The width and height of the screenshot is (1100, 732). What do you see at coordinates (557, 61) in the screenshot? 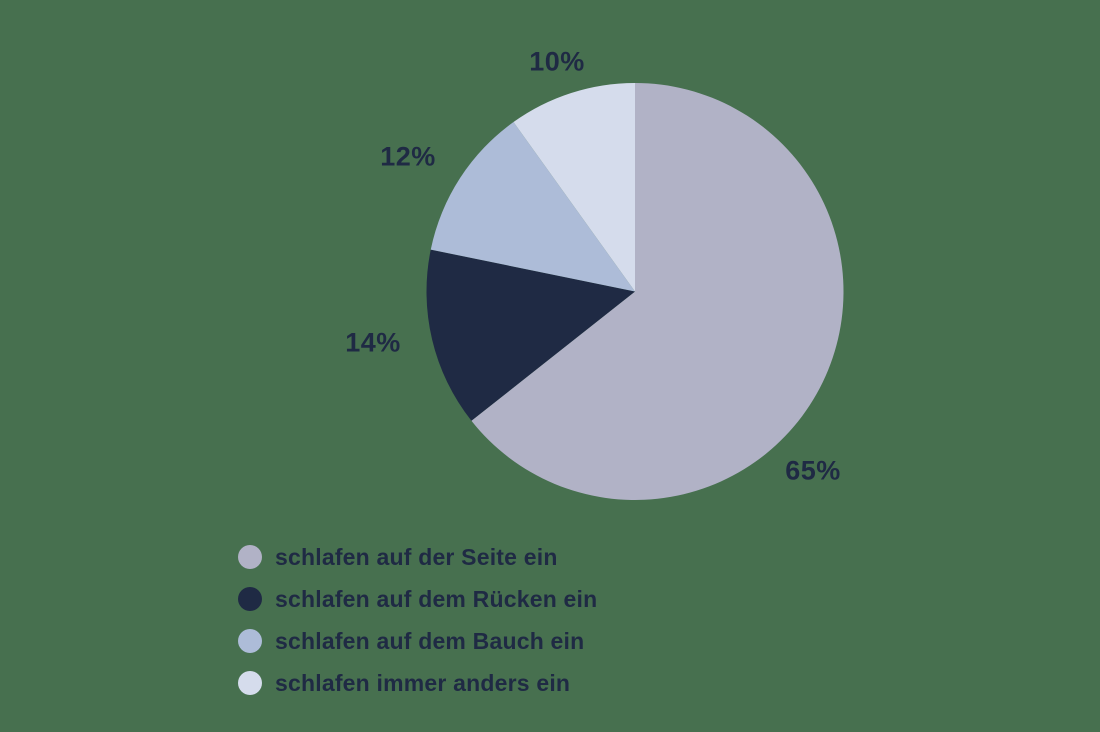
I see `slice-percent-label: 10%` at bounding box center [557, 61].